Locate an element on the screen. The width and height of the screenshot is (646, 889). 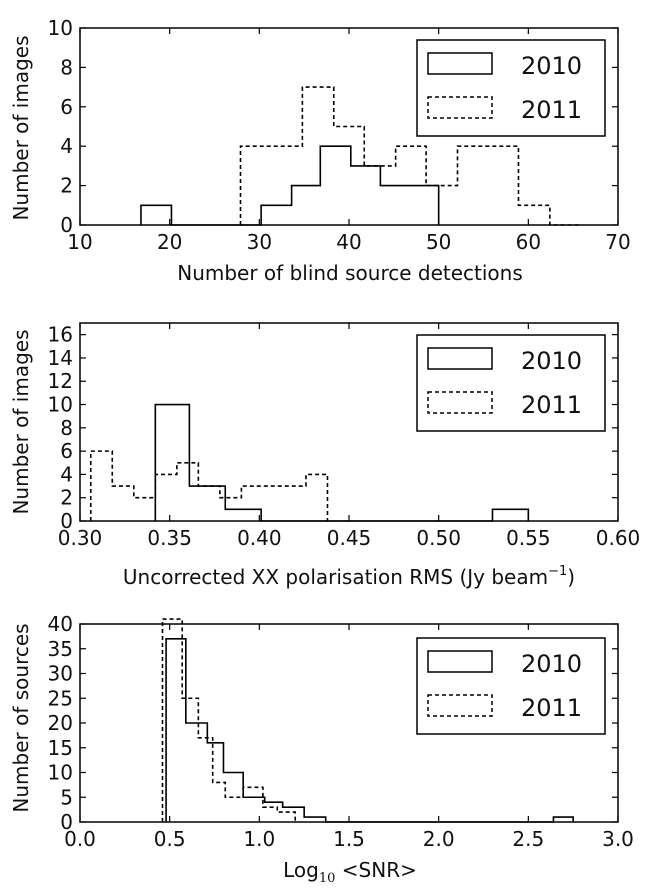
y-tick-label: 5 is located at coordinates (66, 797).